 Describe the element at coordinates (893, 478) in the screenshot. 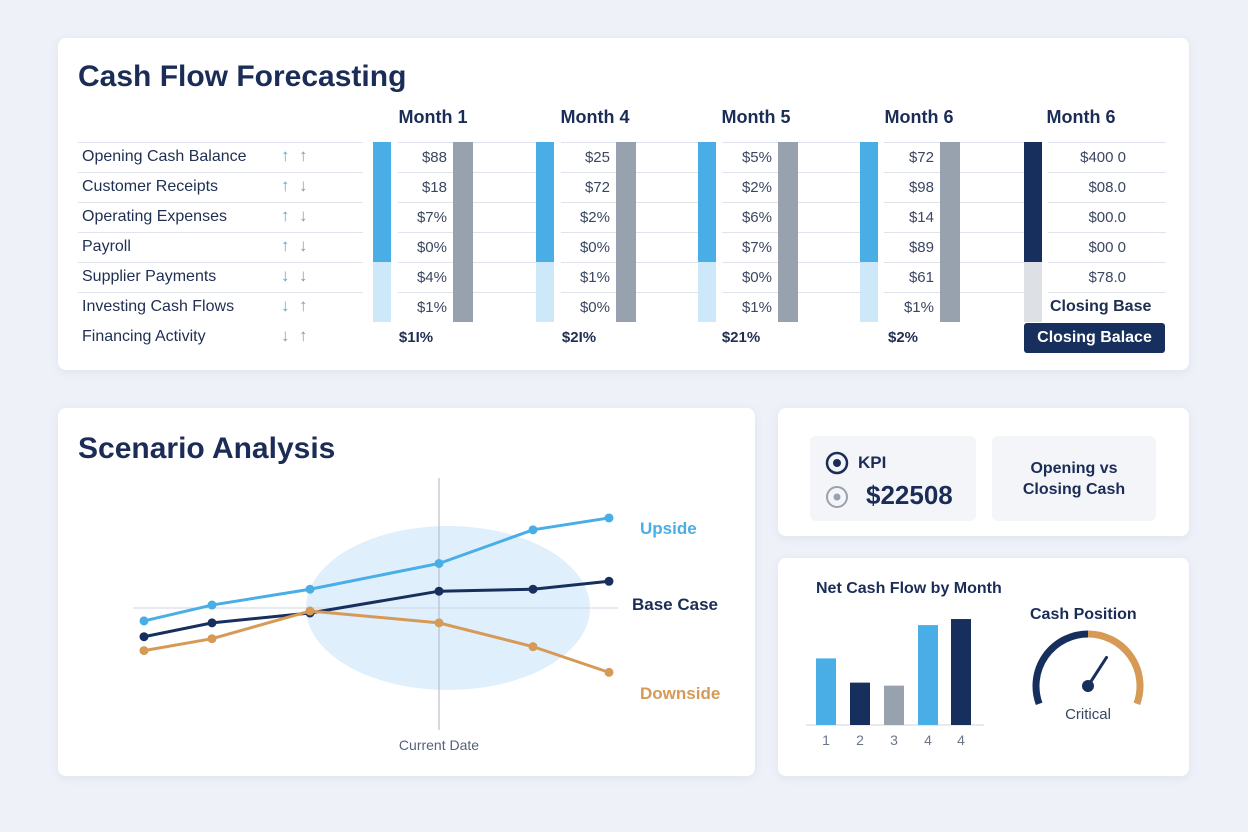

I see `kpi-box: KPI $22508` at that location.